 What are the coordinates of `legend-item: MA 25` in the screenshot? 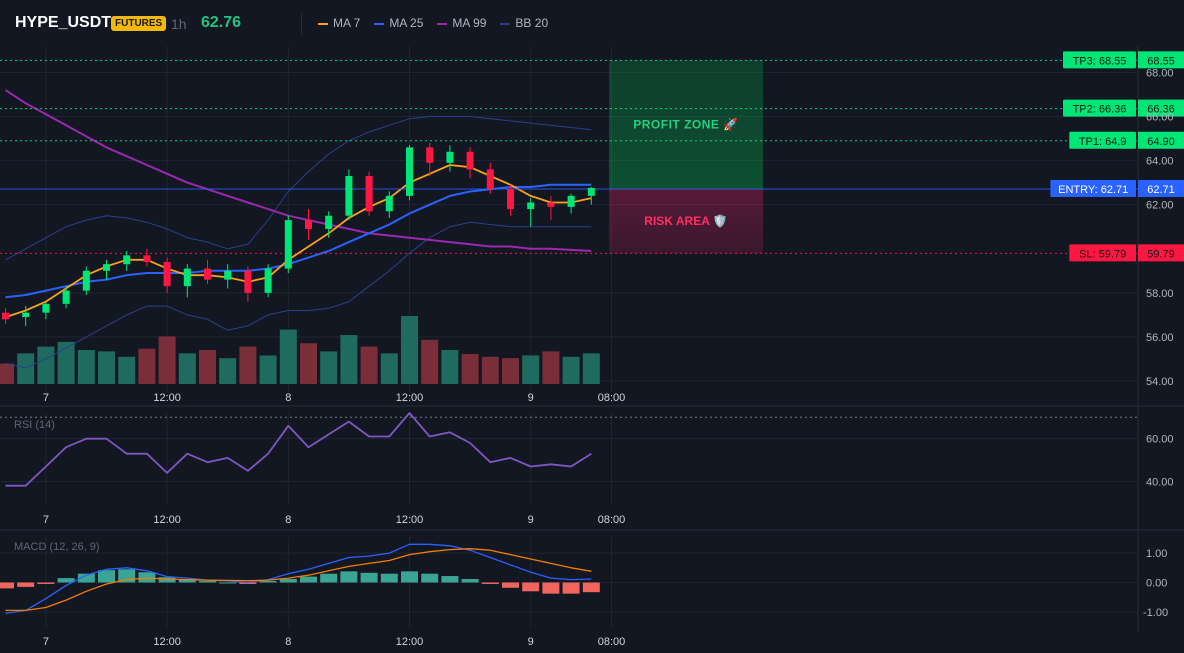 It's located at (398, 23).